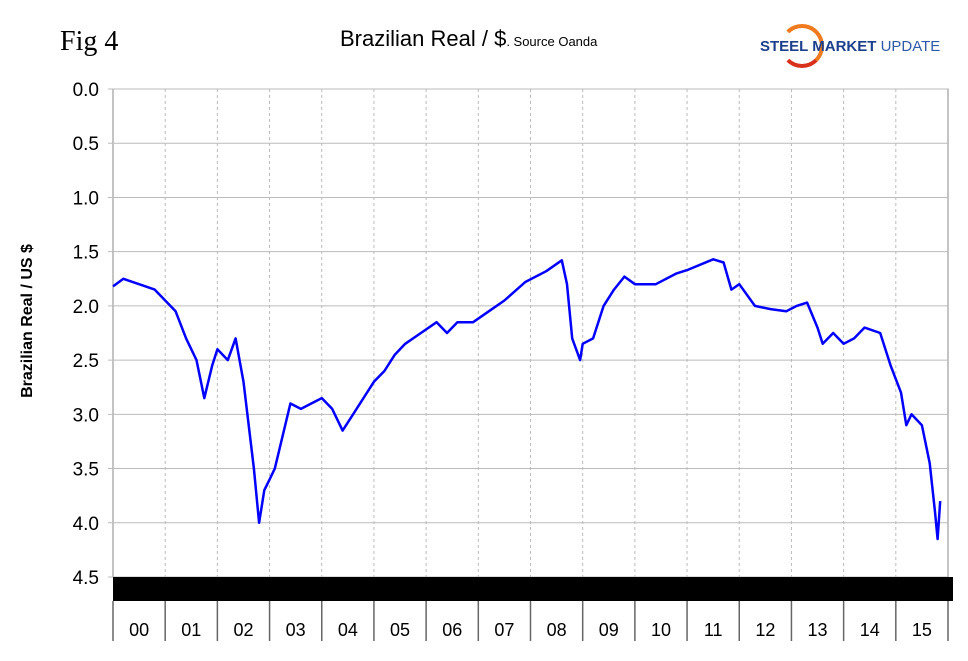  Describe the element at coordinates (504, 630) in the screenshot. I see `x-tick-label: 07` at that location.